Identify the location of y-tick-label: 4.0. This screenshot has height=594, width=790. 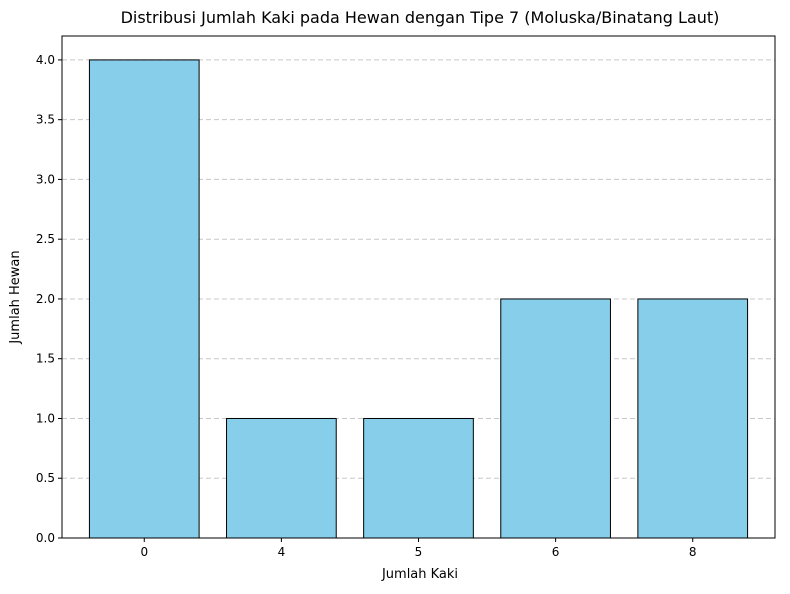
(45, 60).